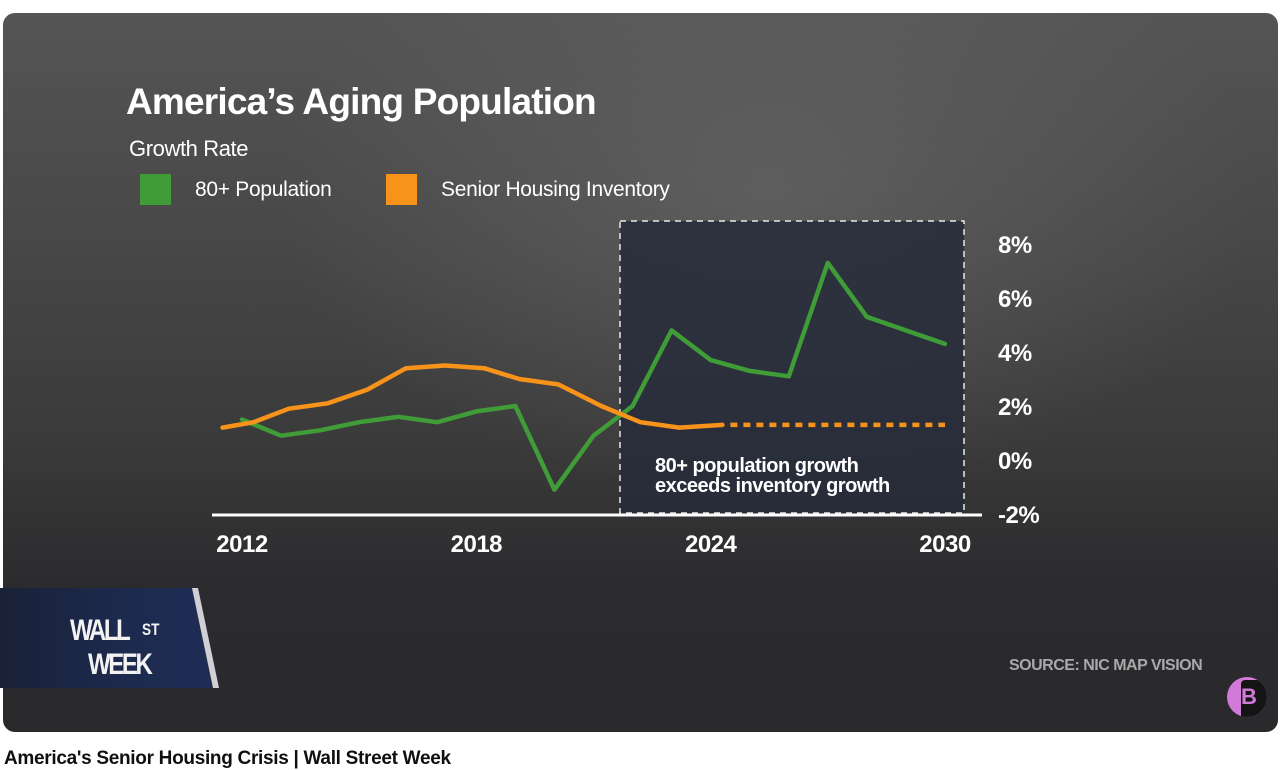 Image resolution: width=1280 pixels, height=770 pixels. Describe the element at coordinates (1015, 353) in the screenshot. I see `y-tick-label: 4%` at that location.